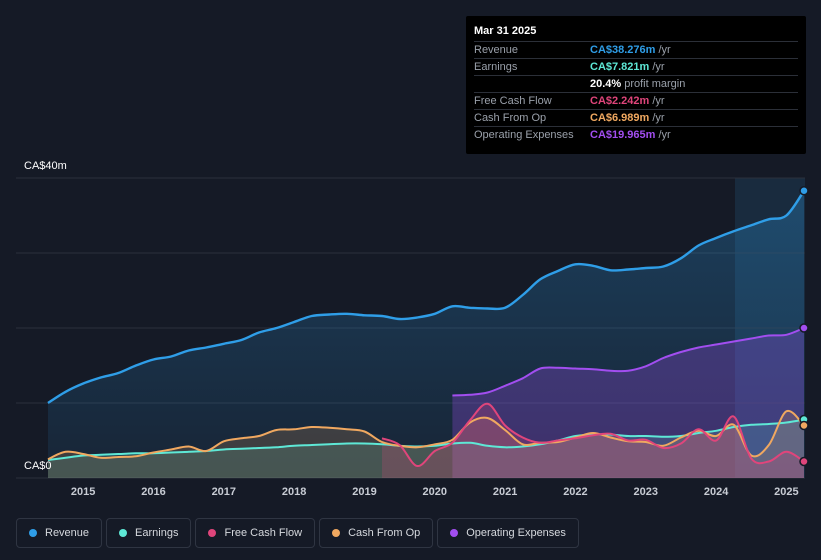  I want to click on cash-from-op-endpoint, so click(804, 425).